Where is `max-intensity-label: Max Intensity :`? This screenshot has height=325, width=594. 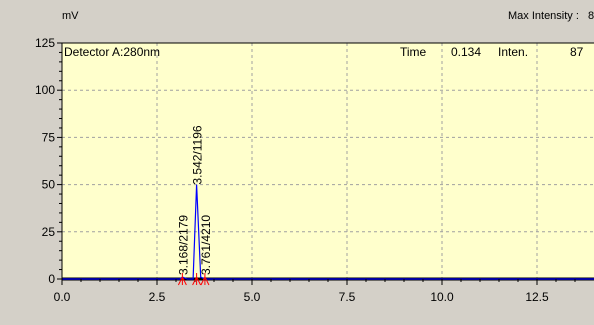 max-intensity-label: Max Intensity : is located at coordinates (543, 16).